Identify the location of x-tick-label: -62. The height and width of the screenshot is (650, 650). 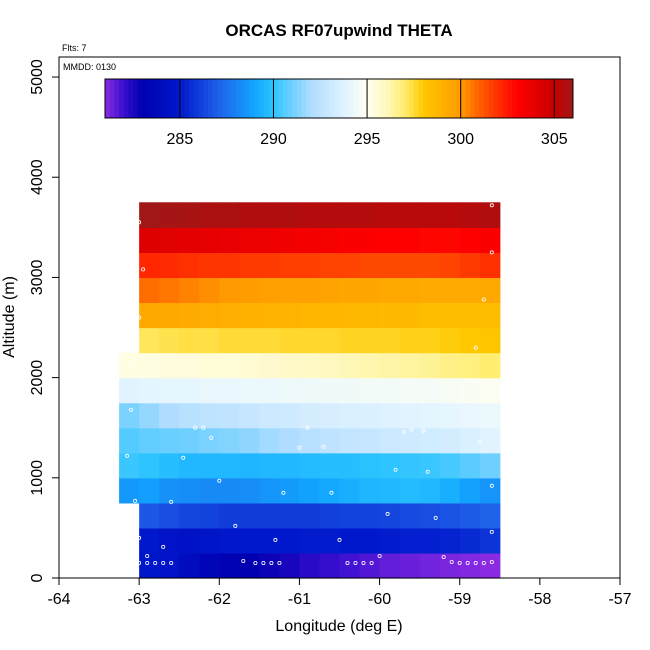
(219, 599).